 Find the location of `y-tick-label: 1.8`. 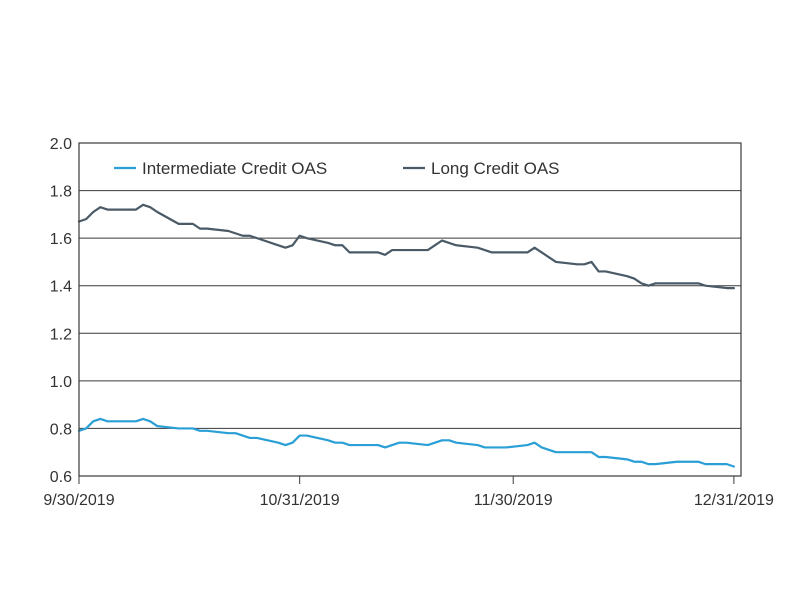

y-tick-label: 1.8 is located at coordinates (61, 192).